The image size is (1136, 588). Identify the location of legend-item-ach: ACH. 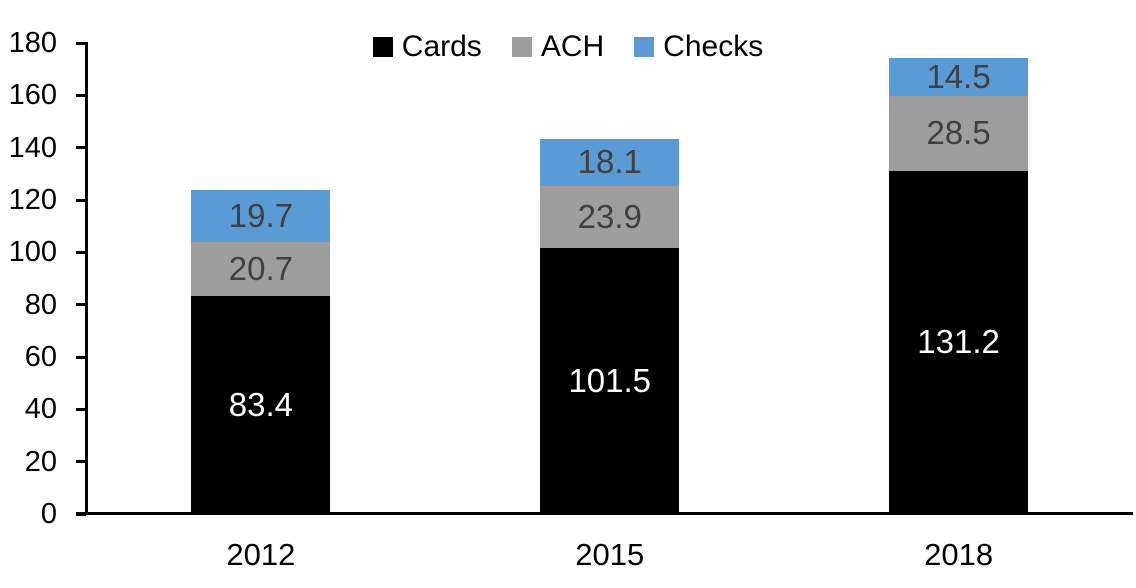
(558, 47).